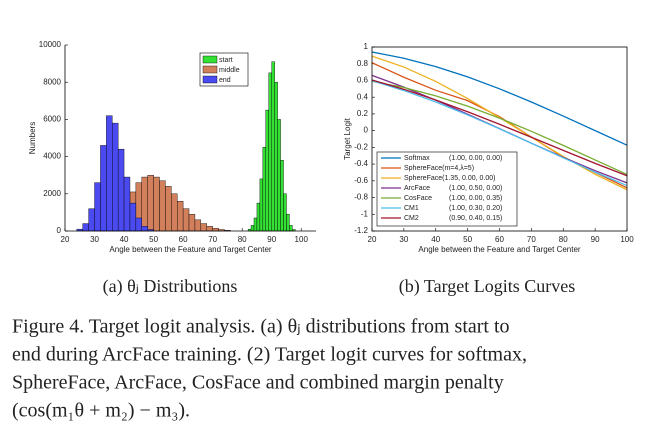 Image resolution: width=668 pixels, height=439 pixels. Describe the element at coordinates (361, 230) in the screenshot. I see `y-tick-label: -1.2` at that location.